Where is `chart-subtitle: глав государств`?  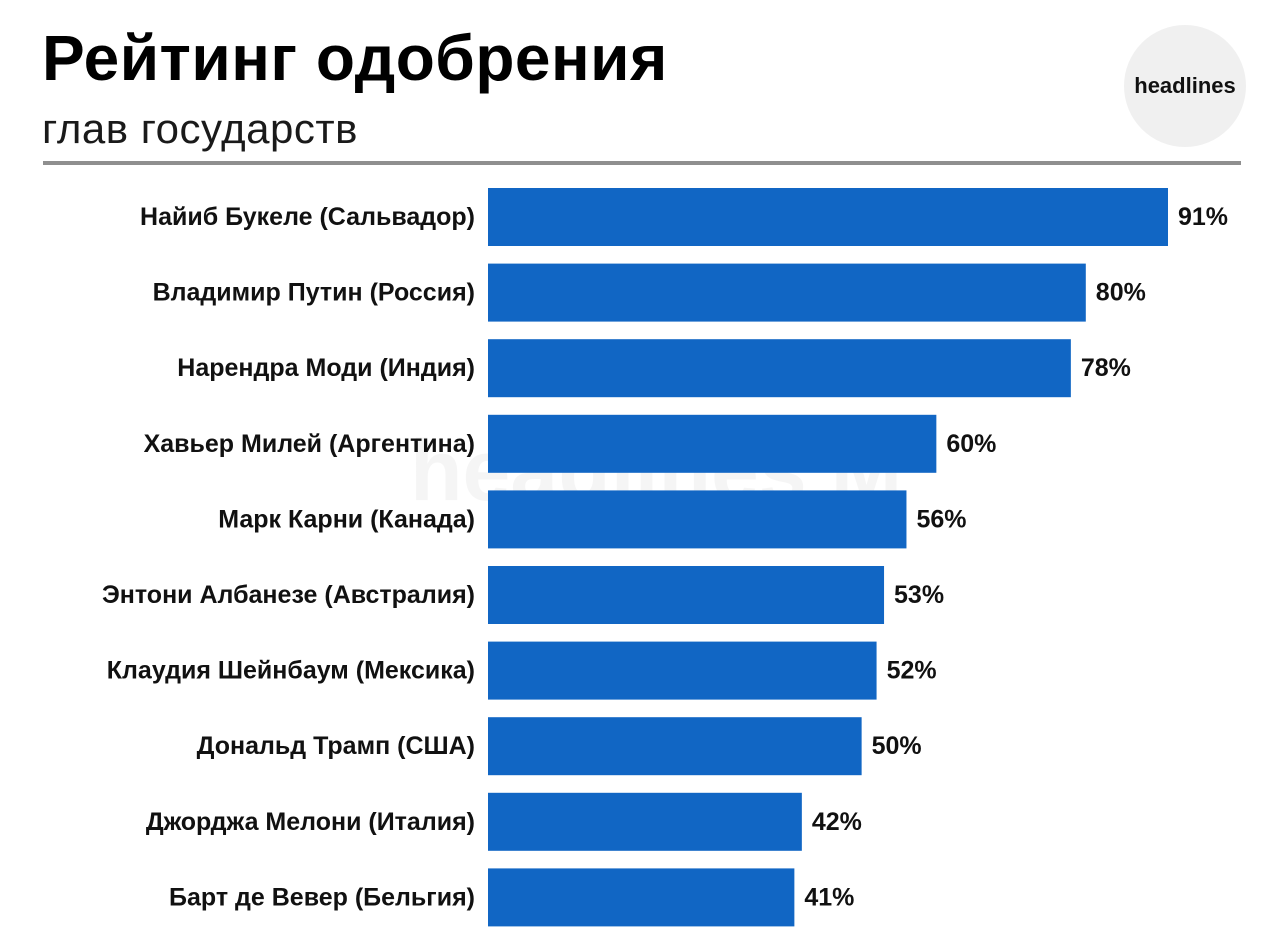
chart-subtitle: глав государств is located at coordinates (200, 128).